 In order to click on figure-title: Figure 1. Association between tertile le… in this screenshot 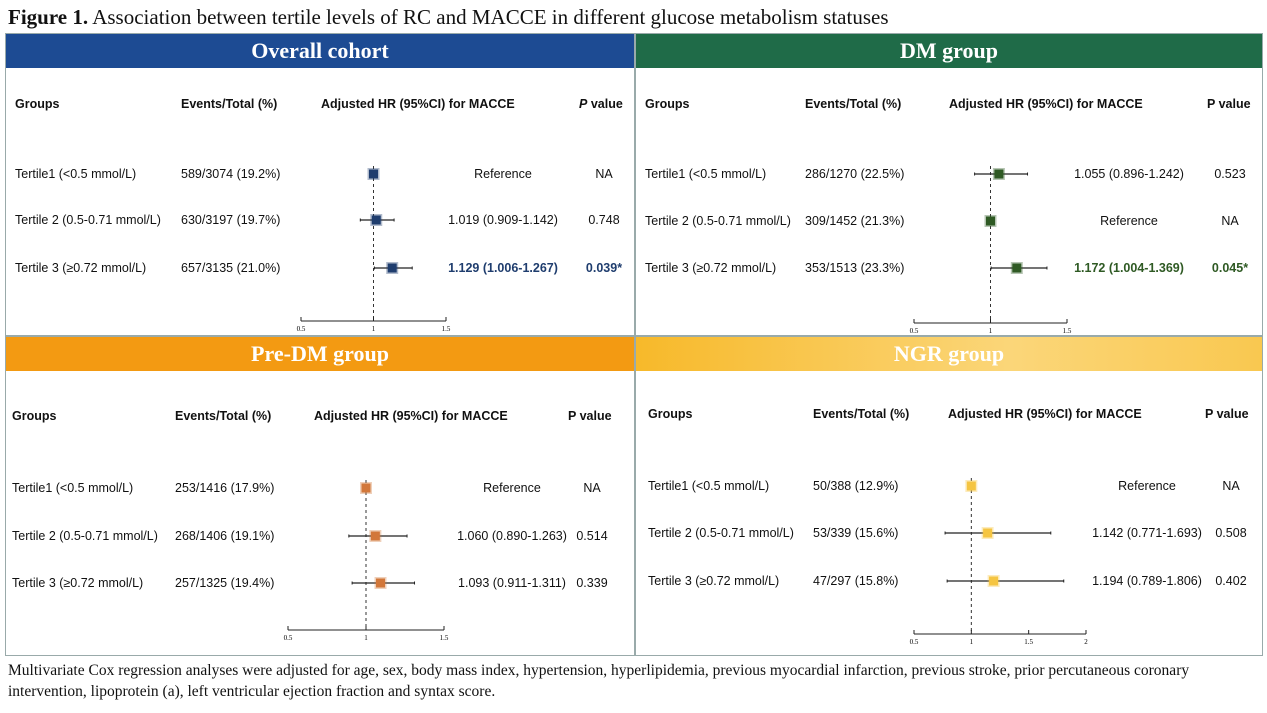, I will do `click(448, 17)`.